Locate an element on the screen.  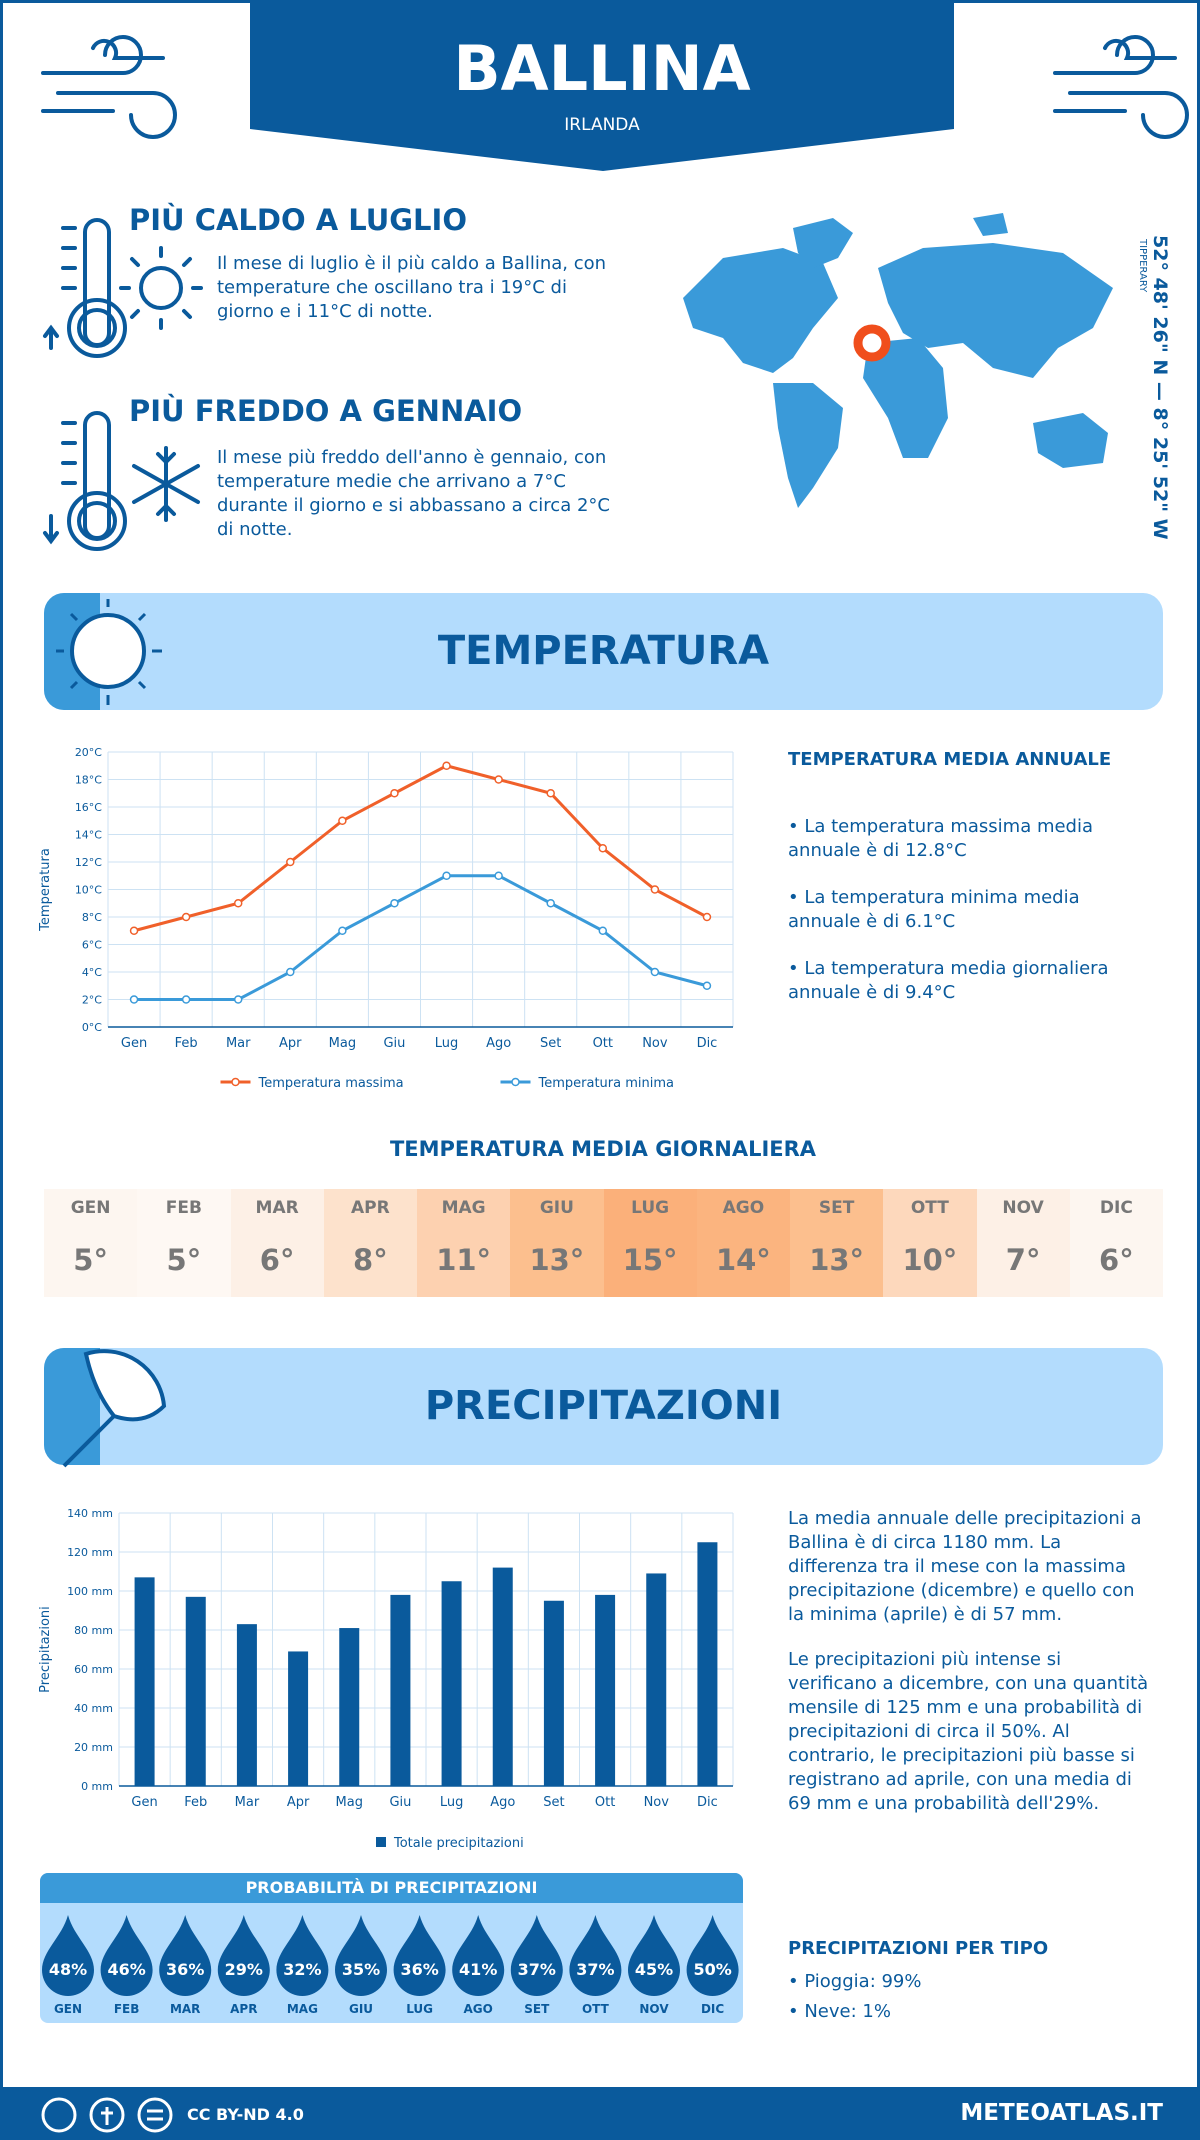
precipitation-banner: PRECIPITAZIONI is located at coordinates (603, 1406).